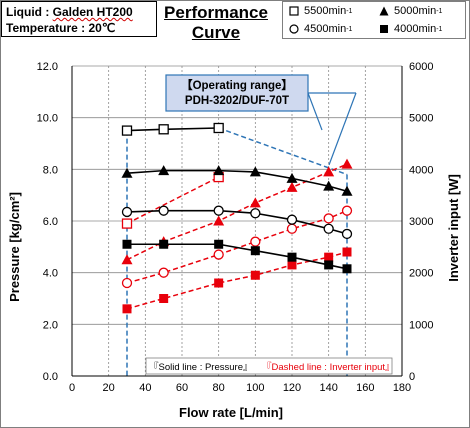 This screenshot has width=470, height=428. Describe the element at coordinates (384, 11) in the screenshot. I see `filled-triangle-icon` at that location.